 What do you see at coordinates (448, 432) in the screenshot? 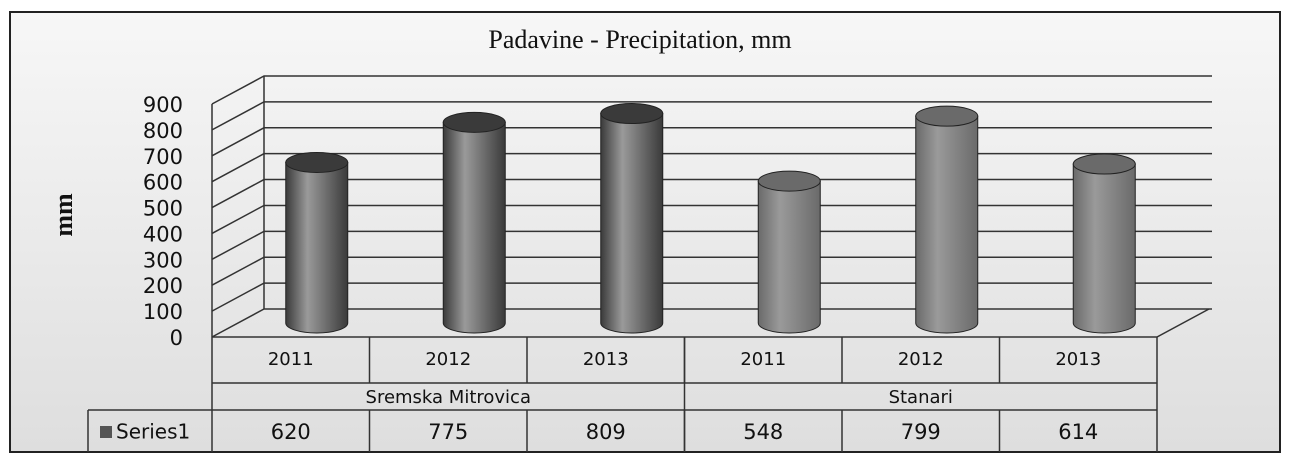
I see `value-label: 775` at bounding box center [448, 432].